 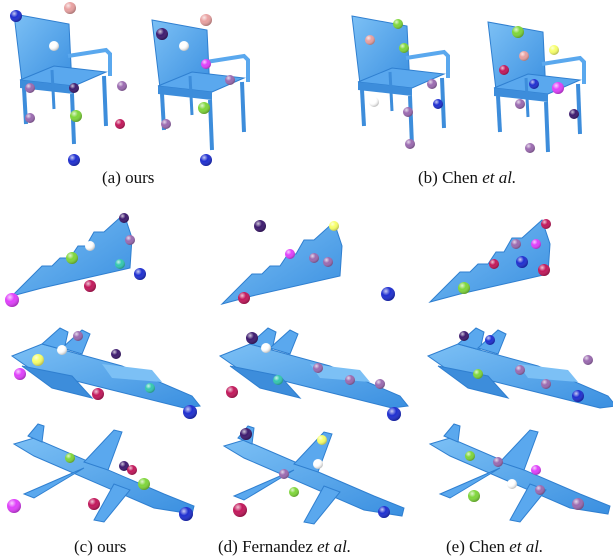 What do you see at coordinates (200, 85) in the screenshot?
I see `chair-ours-right` at bounding box center [200, 85].